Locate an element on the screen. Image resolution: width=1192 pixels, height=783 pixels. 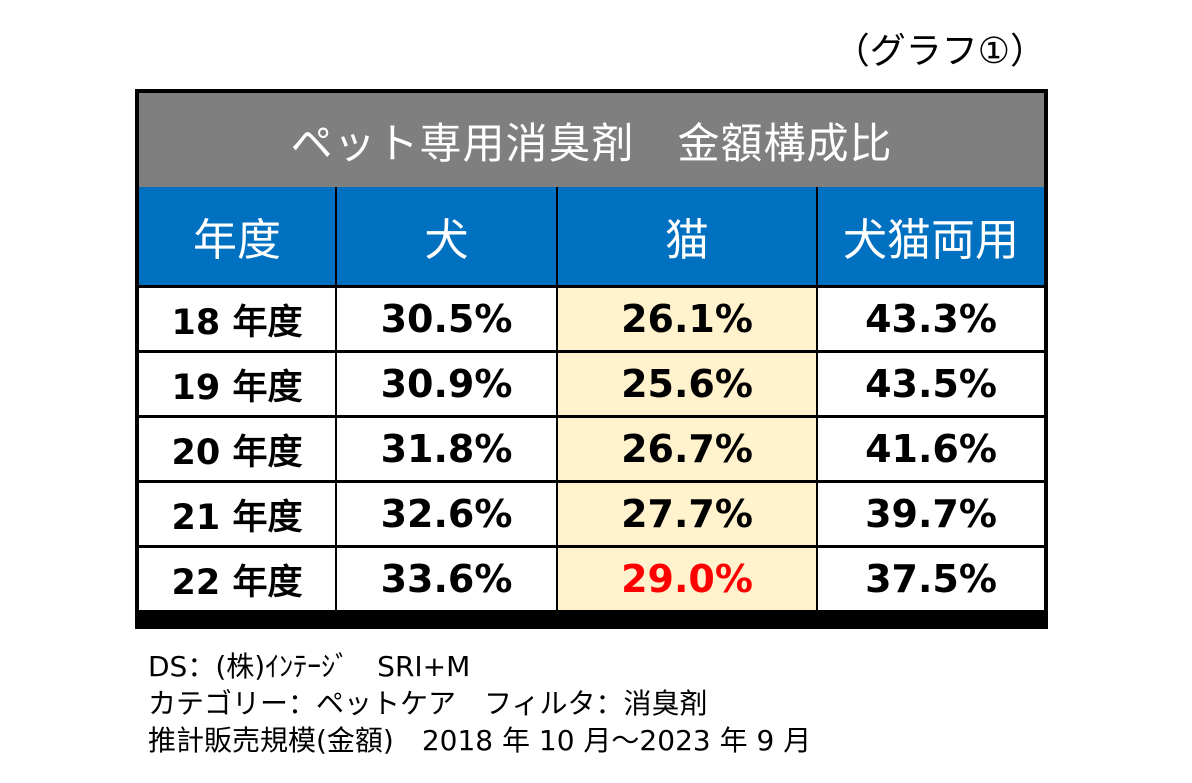
cat-share-cell: 26.1% is located at coordinates (687, 319).